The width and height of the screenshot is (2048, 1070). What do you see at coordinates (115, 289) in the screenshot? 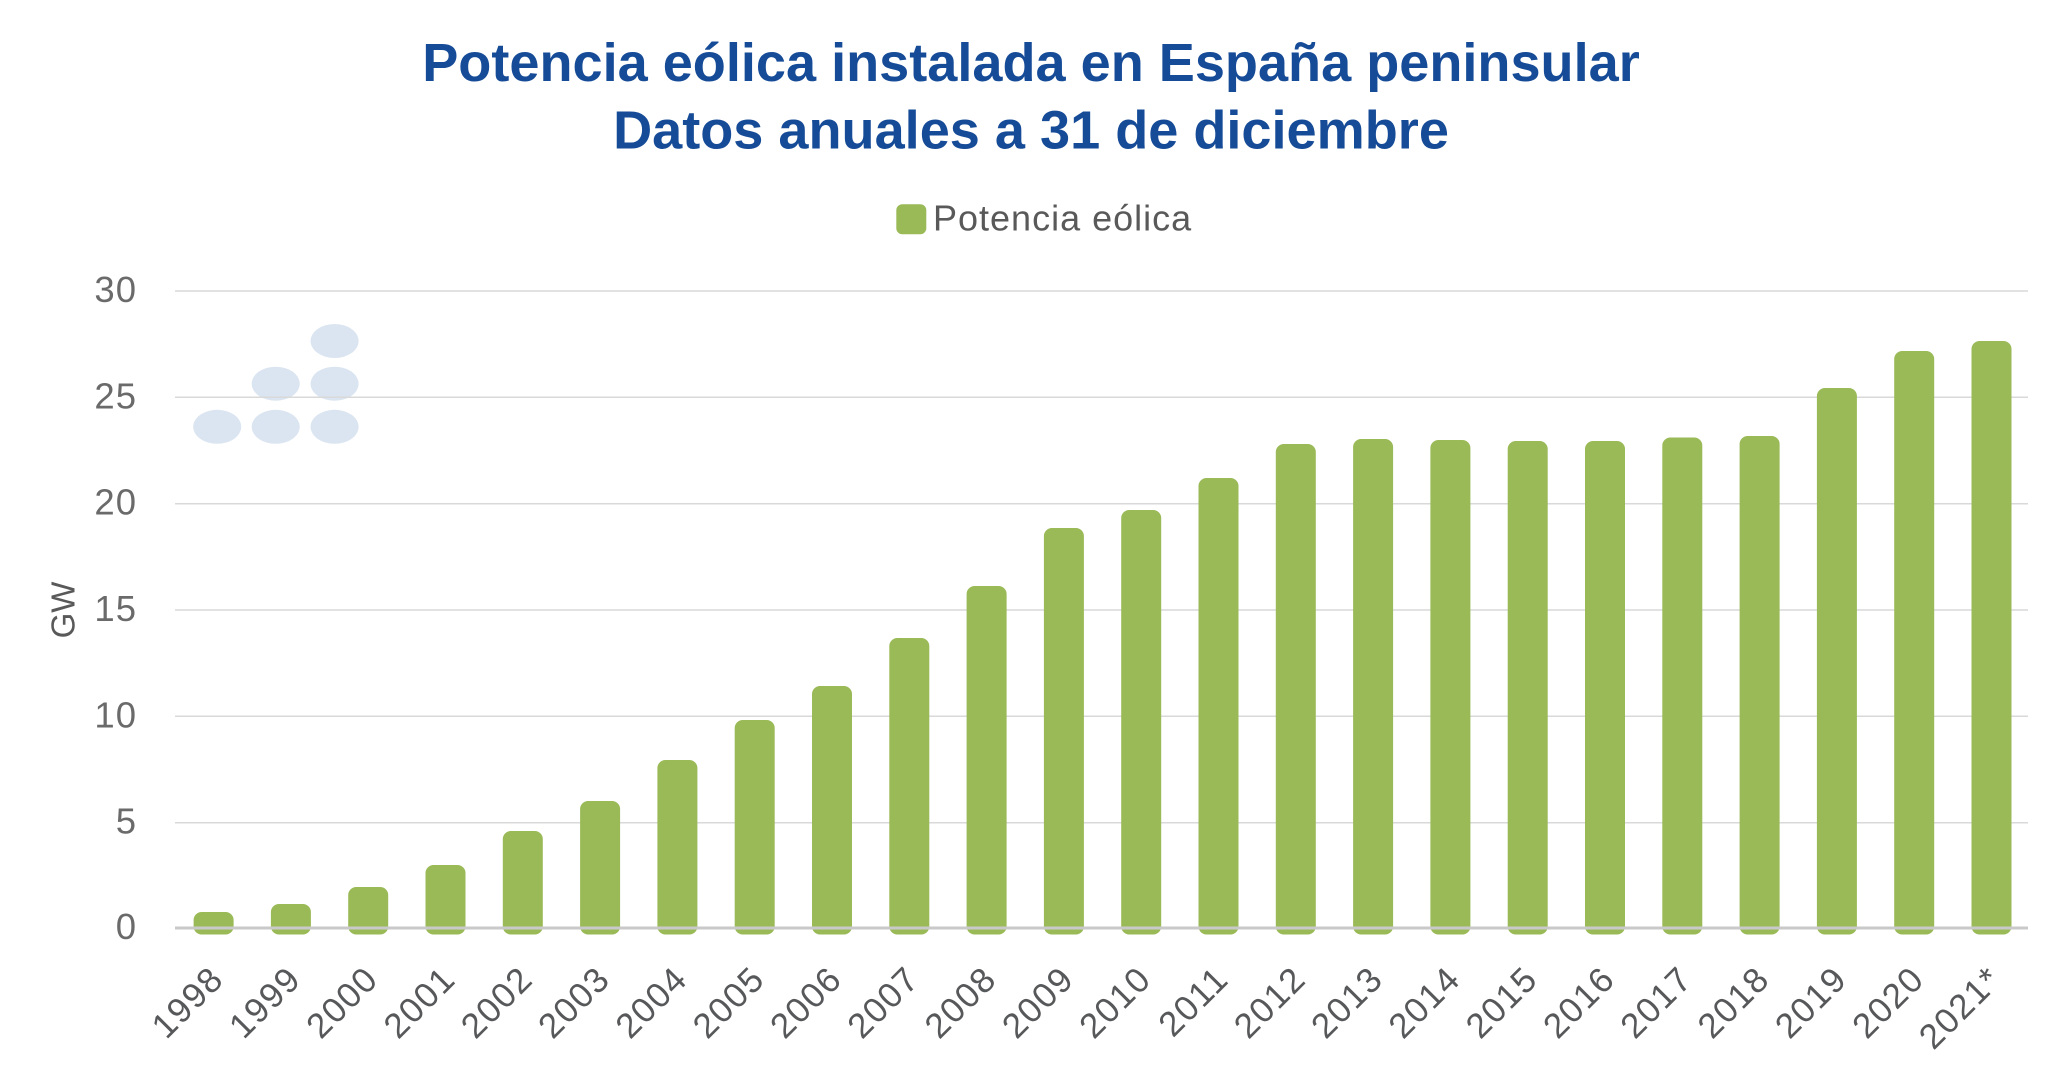
I see `svg-text: 30` at bounding box center [115, 289].